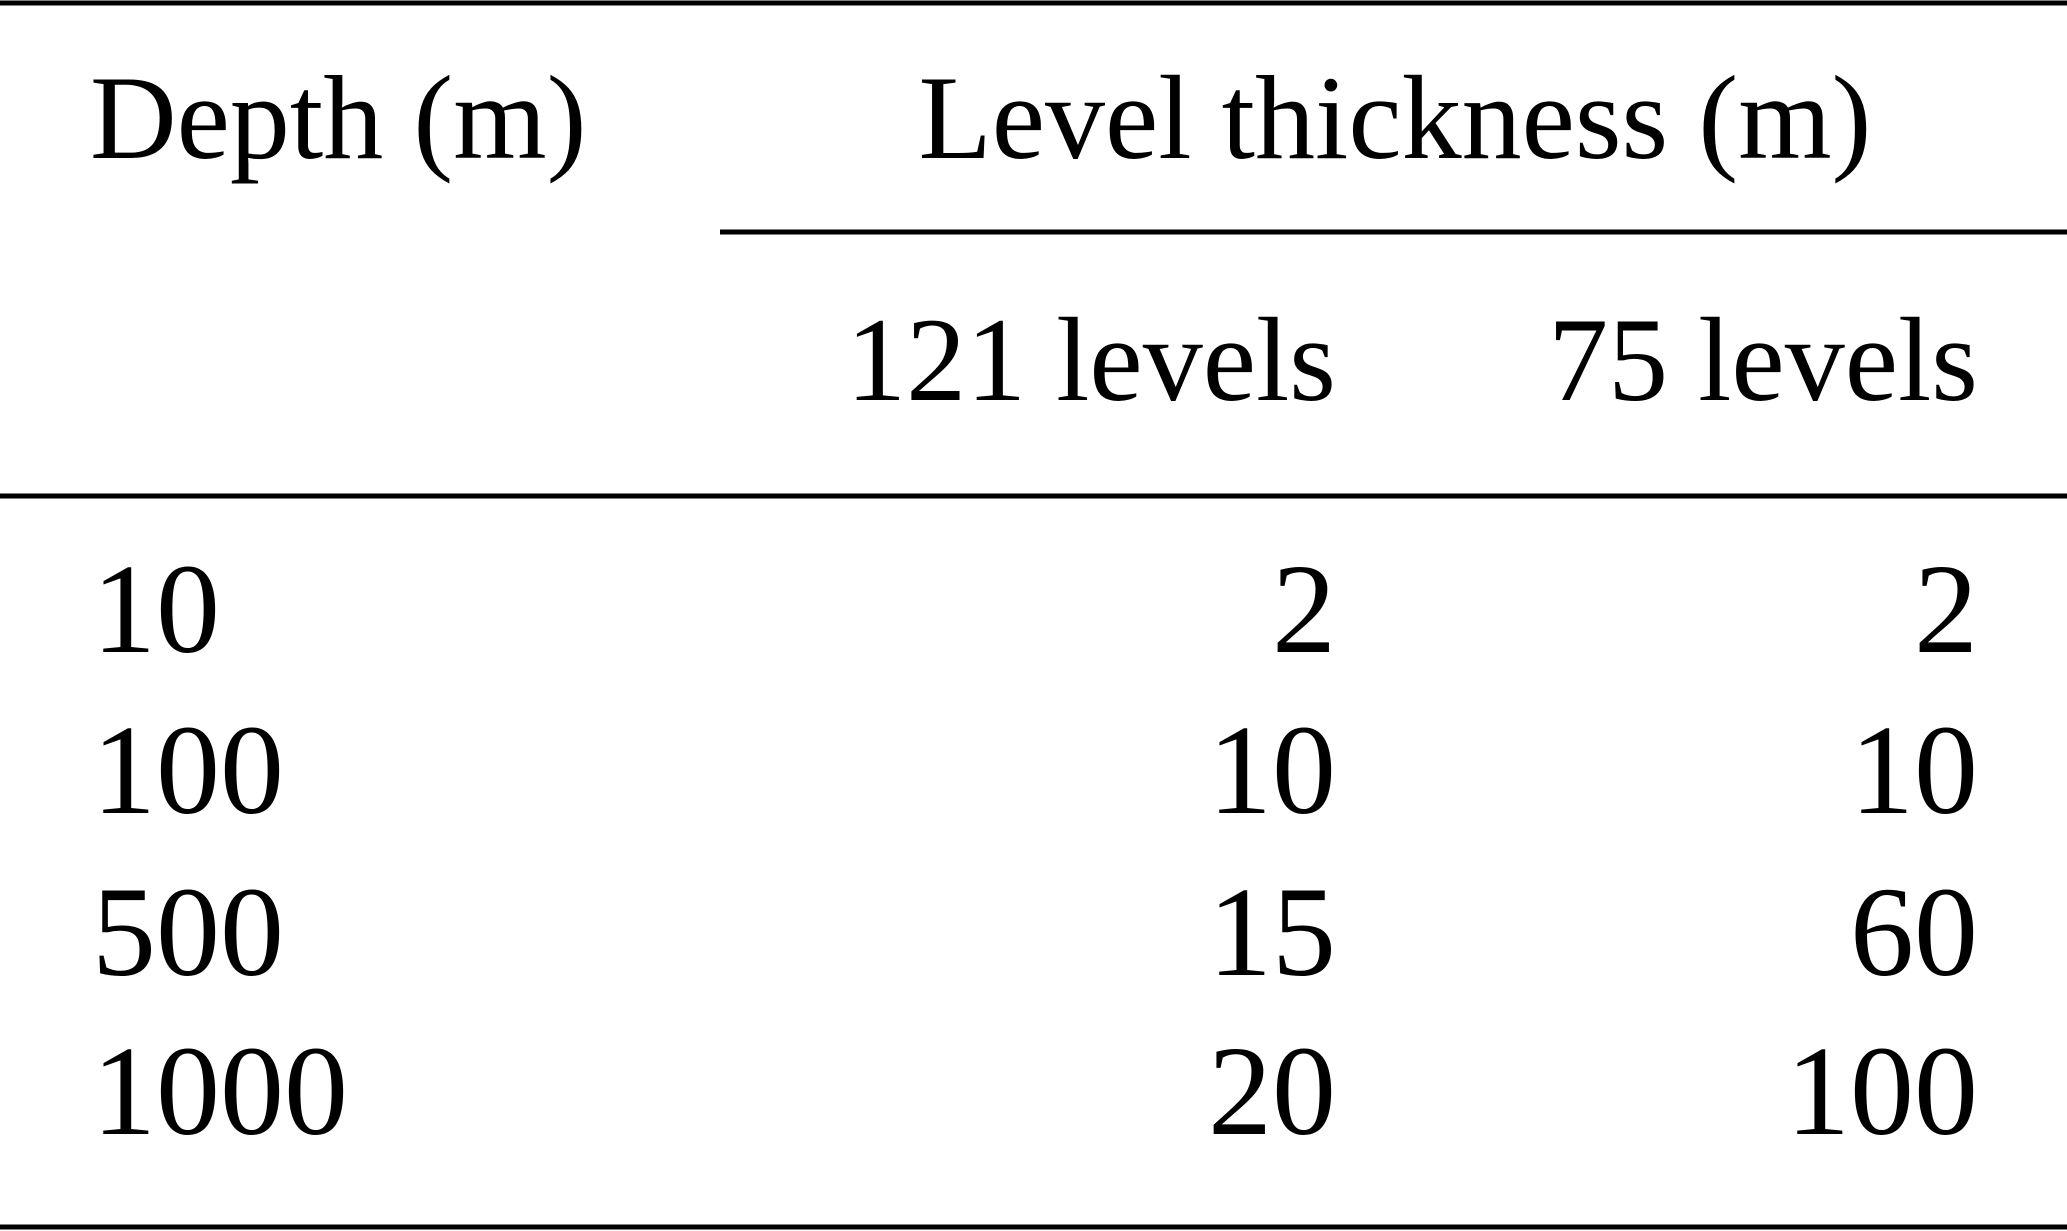 The height and width of the screenshot is (1231, 2067). What do you see at coordinates (1272, 932) in the screenshot?
I see `cell: 15` at bounding box center [1272, 932].